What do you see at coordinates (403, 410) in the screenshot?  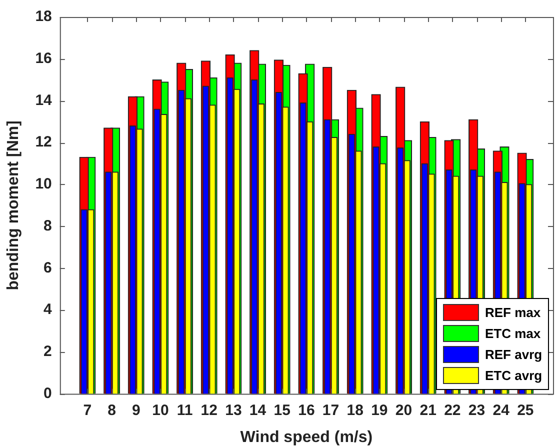 I see `x-tick-label: 20` at bounding box center [403, 410].